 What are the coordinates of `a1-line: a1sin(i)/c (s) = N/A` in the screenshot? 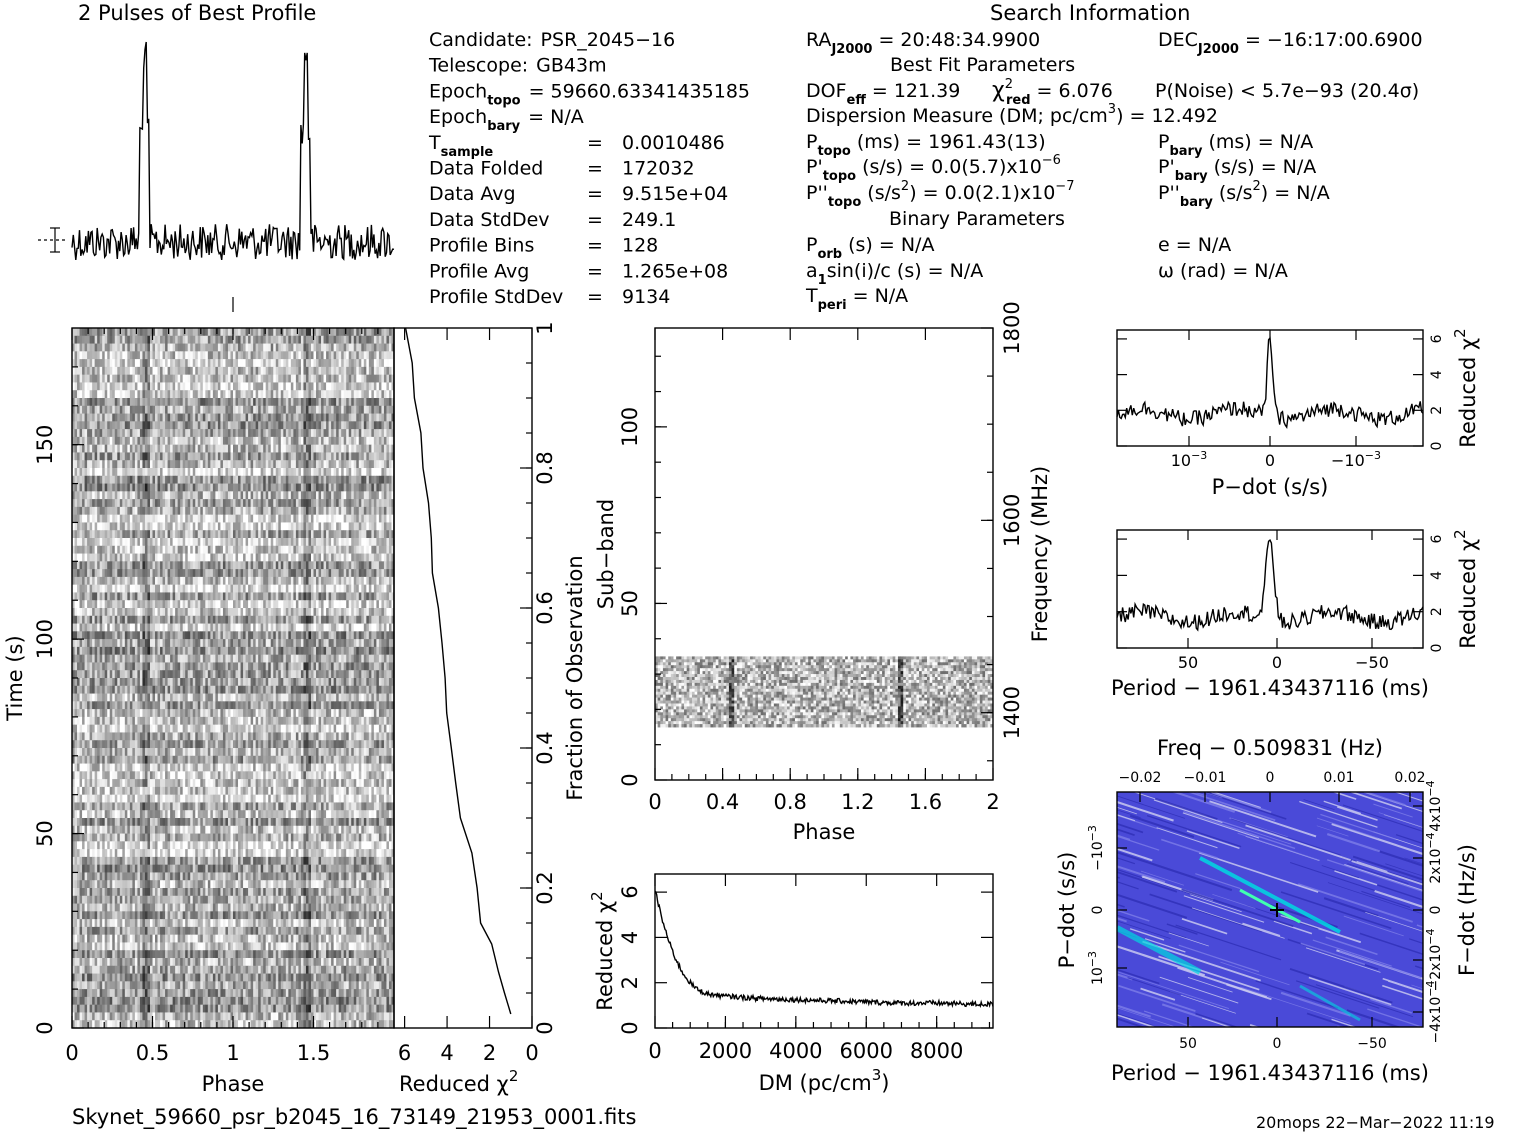 It's located at (894, 274).